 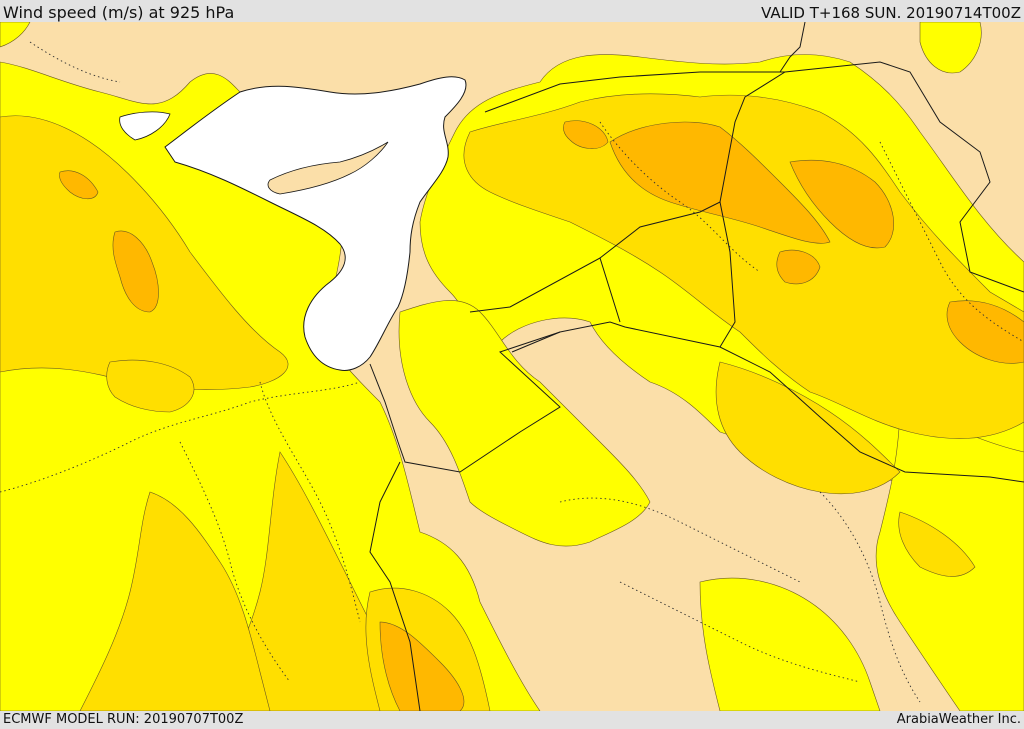 I want to click on model-run-label: ECMWF MODEL RUN: 20190707T00Z, so click(x=123, y=719).